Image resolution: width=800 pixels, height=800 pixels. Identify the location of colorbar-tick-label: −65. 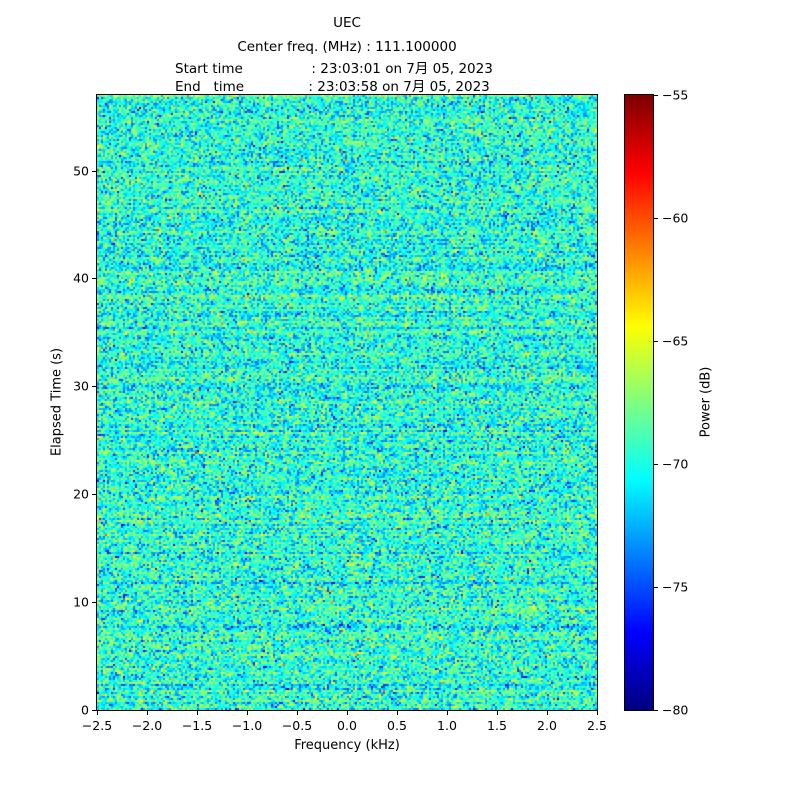
(675, 341).